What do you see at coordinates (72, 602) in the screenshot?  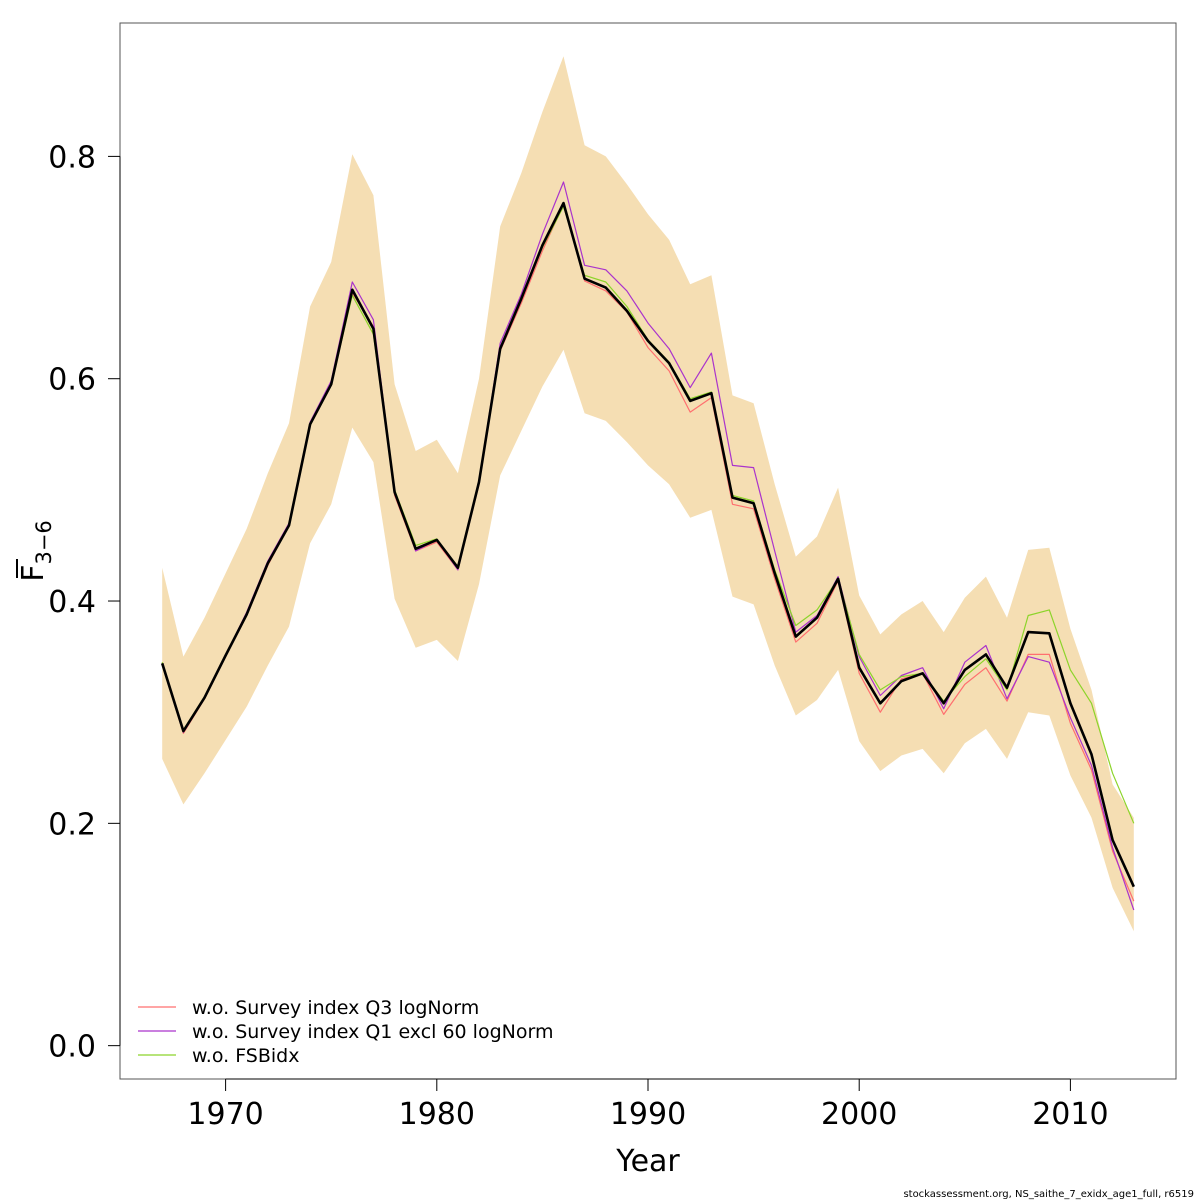 I see `y-tick-label: 0.4` at bounding box center [72, 602].